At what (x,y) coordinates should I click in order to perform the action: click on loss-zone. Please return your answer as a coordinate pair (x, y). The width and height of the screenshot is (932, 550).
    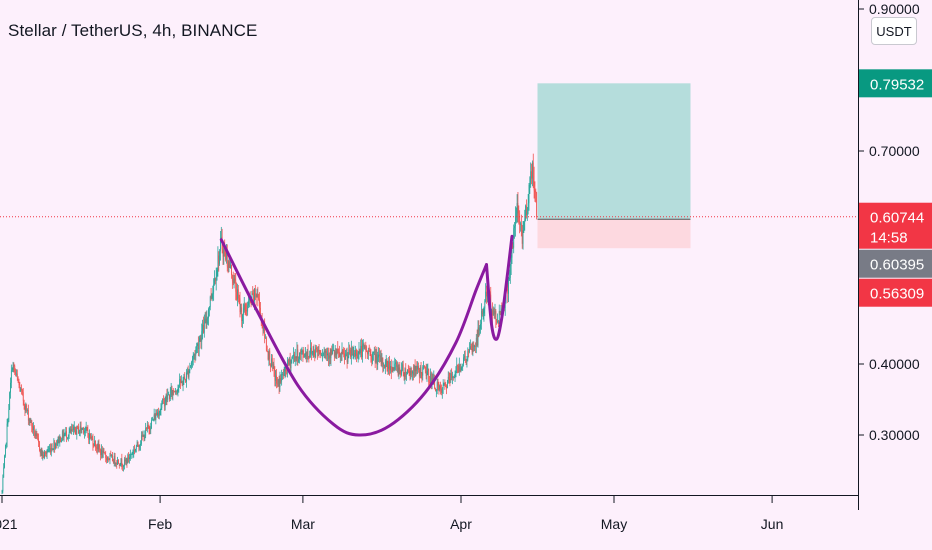
    Looking at the image, I should click on (614, 234).